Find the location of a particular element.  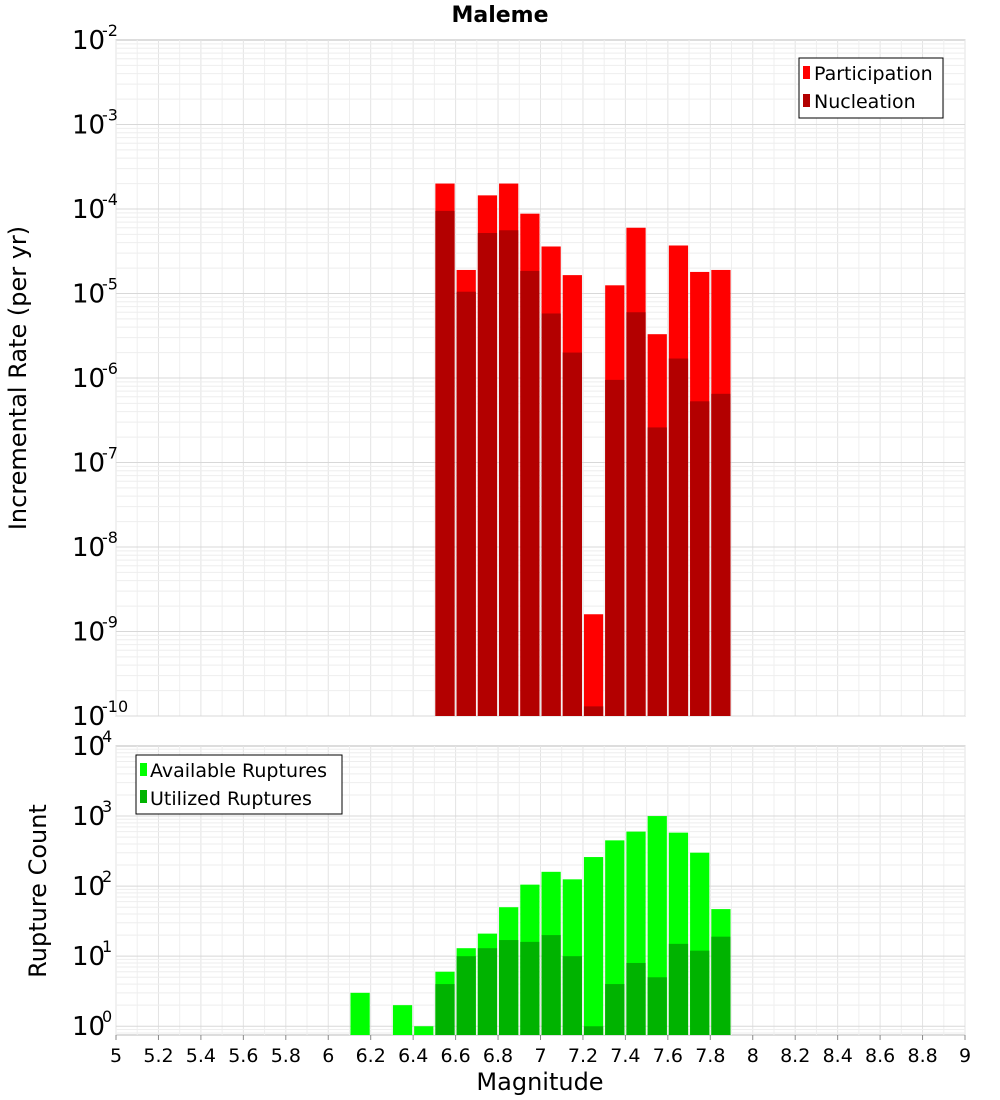

bar-participation is located at coordinates (593, 665).